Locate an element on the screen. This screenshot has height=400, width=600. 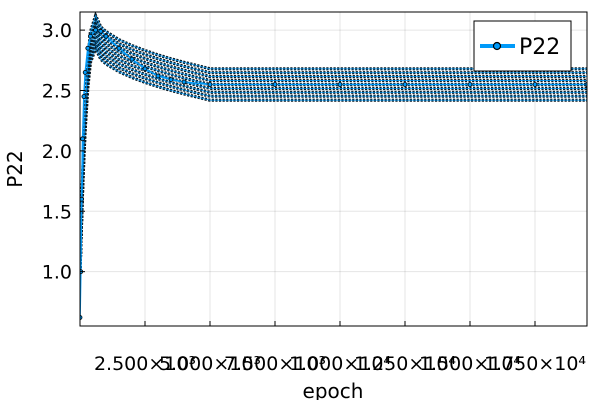
y-tick-label: 2.5 is located at coordinates (57, 92).